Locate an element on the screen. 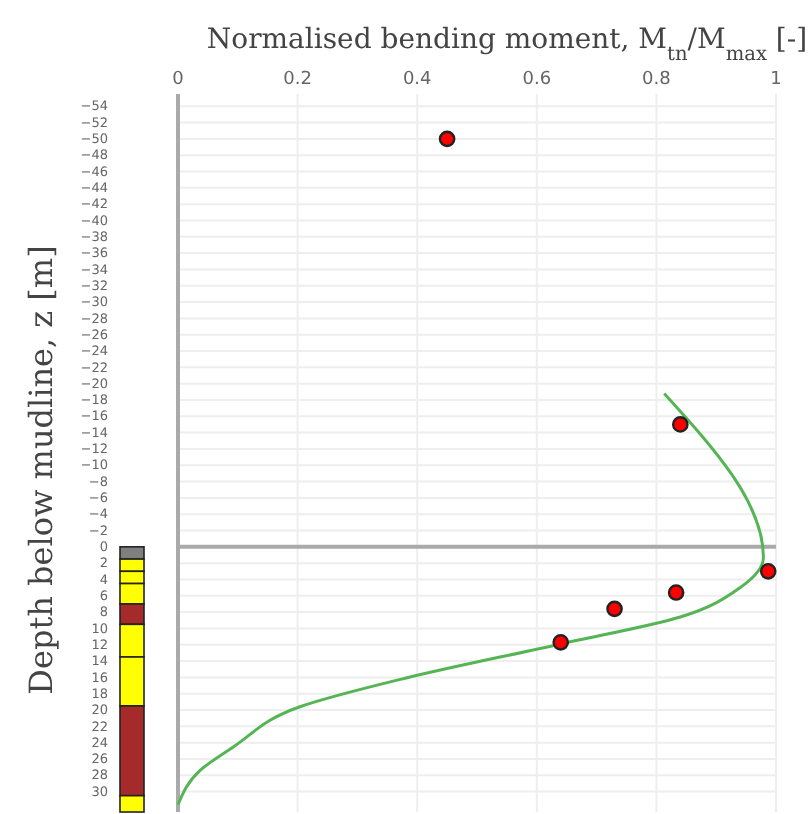  x-axis-title: Normalised bending moment, M$_{tn}$/M$_{max}$ [-] is located at coordinates (507, 44).